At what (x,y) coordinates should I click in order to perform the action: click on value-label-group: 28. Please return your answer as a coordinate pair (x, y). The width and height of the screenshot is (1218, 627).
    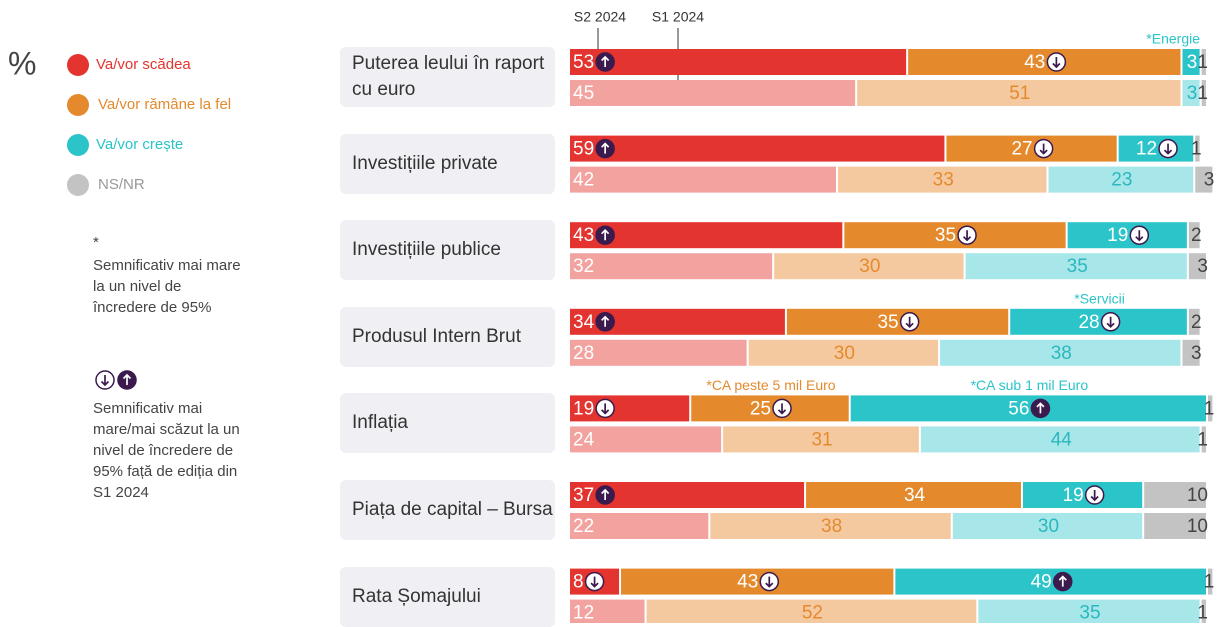
    Looking at the image, I should click on (1099, 322).